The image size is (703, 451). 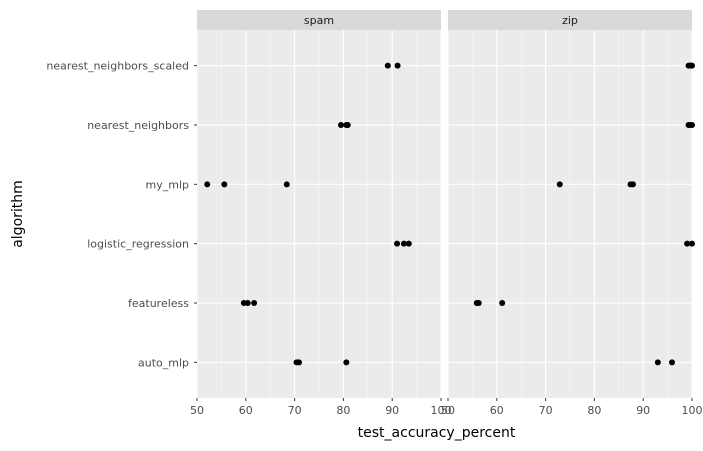 What do you see at coordinates (343, 410) in the screenshot?
I see `panel-spam-x-tick-label-80: 80` at bounding box center [343, 410].